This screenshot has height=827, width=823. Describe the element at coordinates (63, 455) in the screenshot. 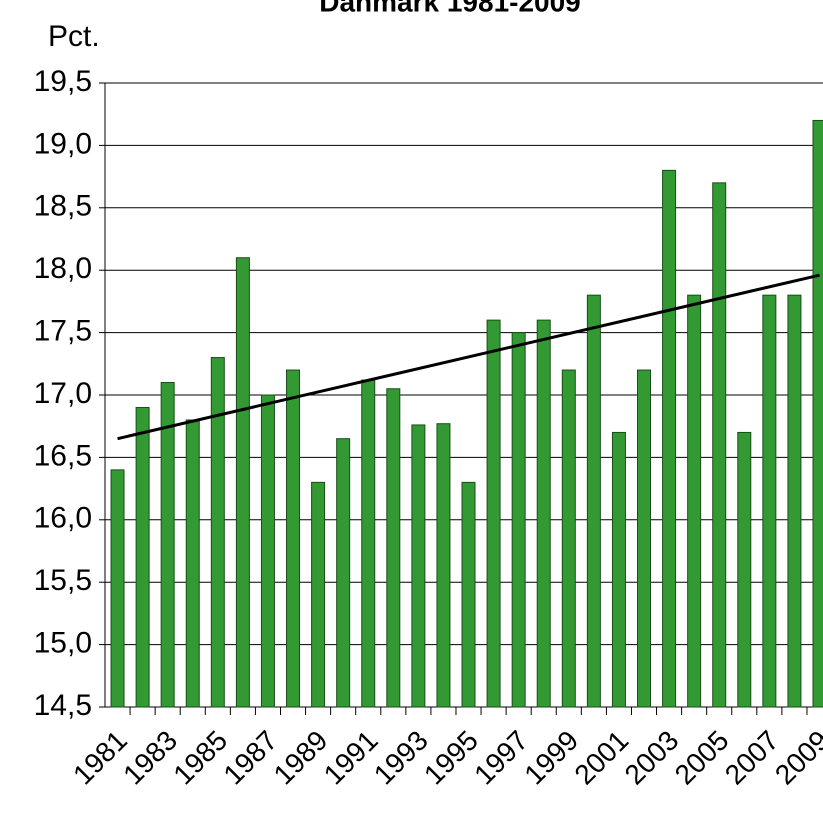

I see `y-tick-label: 16,5` at that location.